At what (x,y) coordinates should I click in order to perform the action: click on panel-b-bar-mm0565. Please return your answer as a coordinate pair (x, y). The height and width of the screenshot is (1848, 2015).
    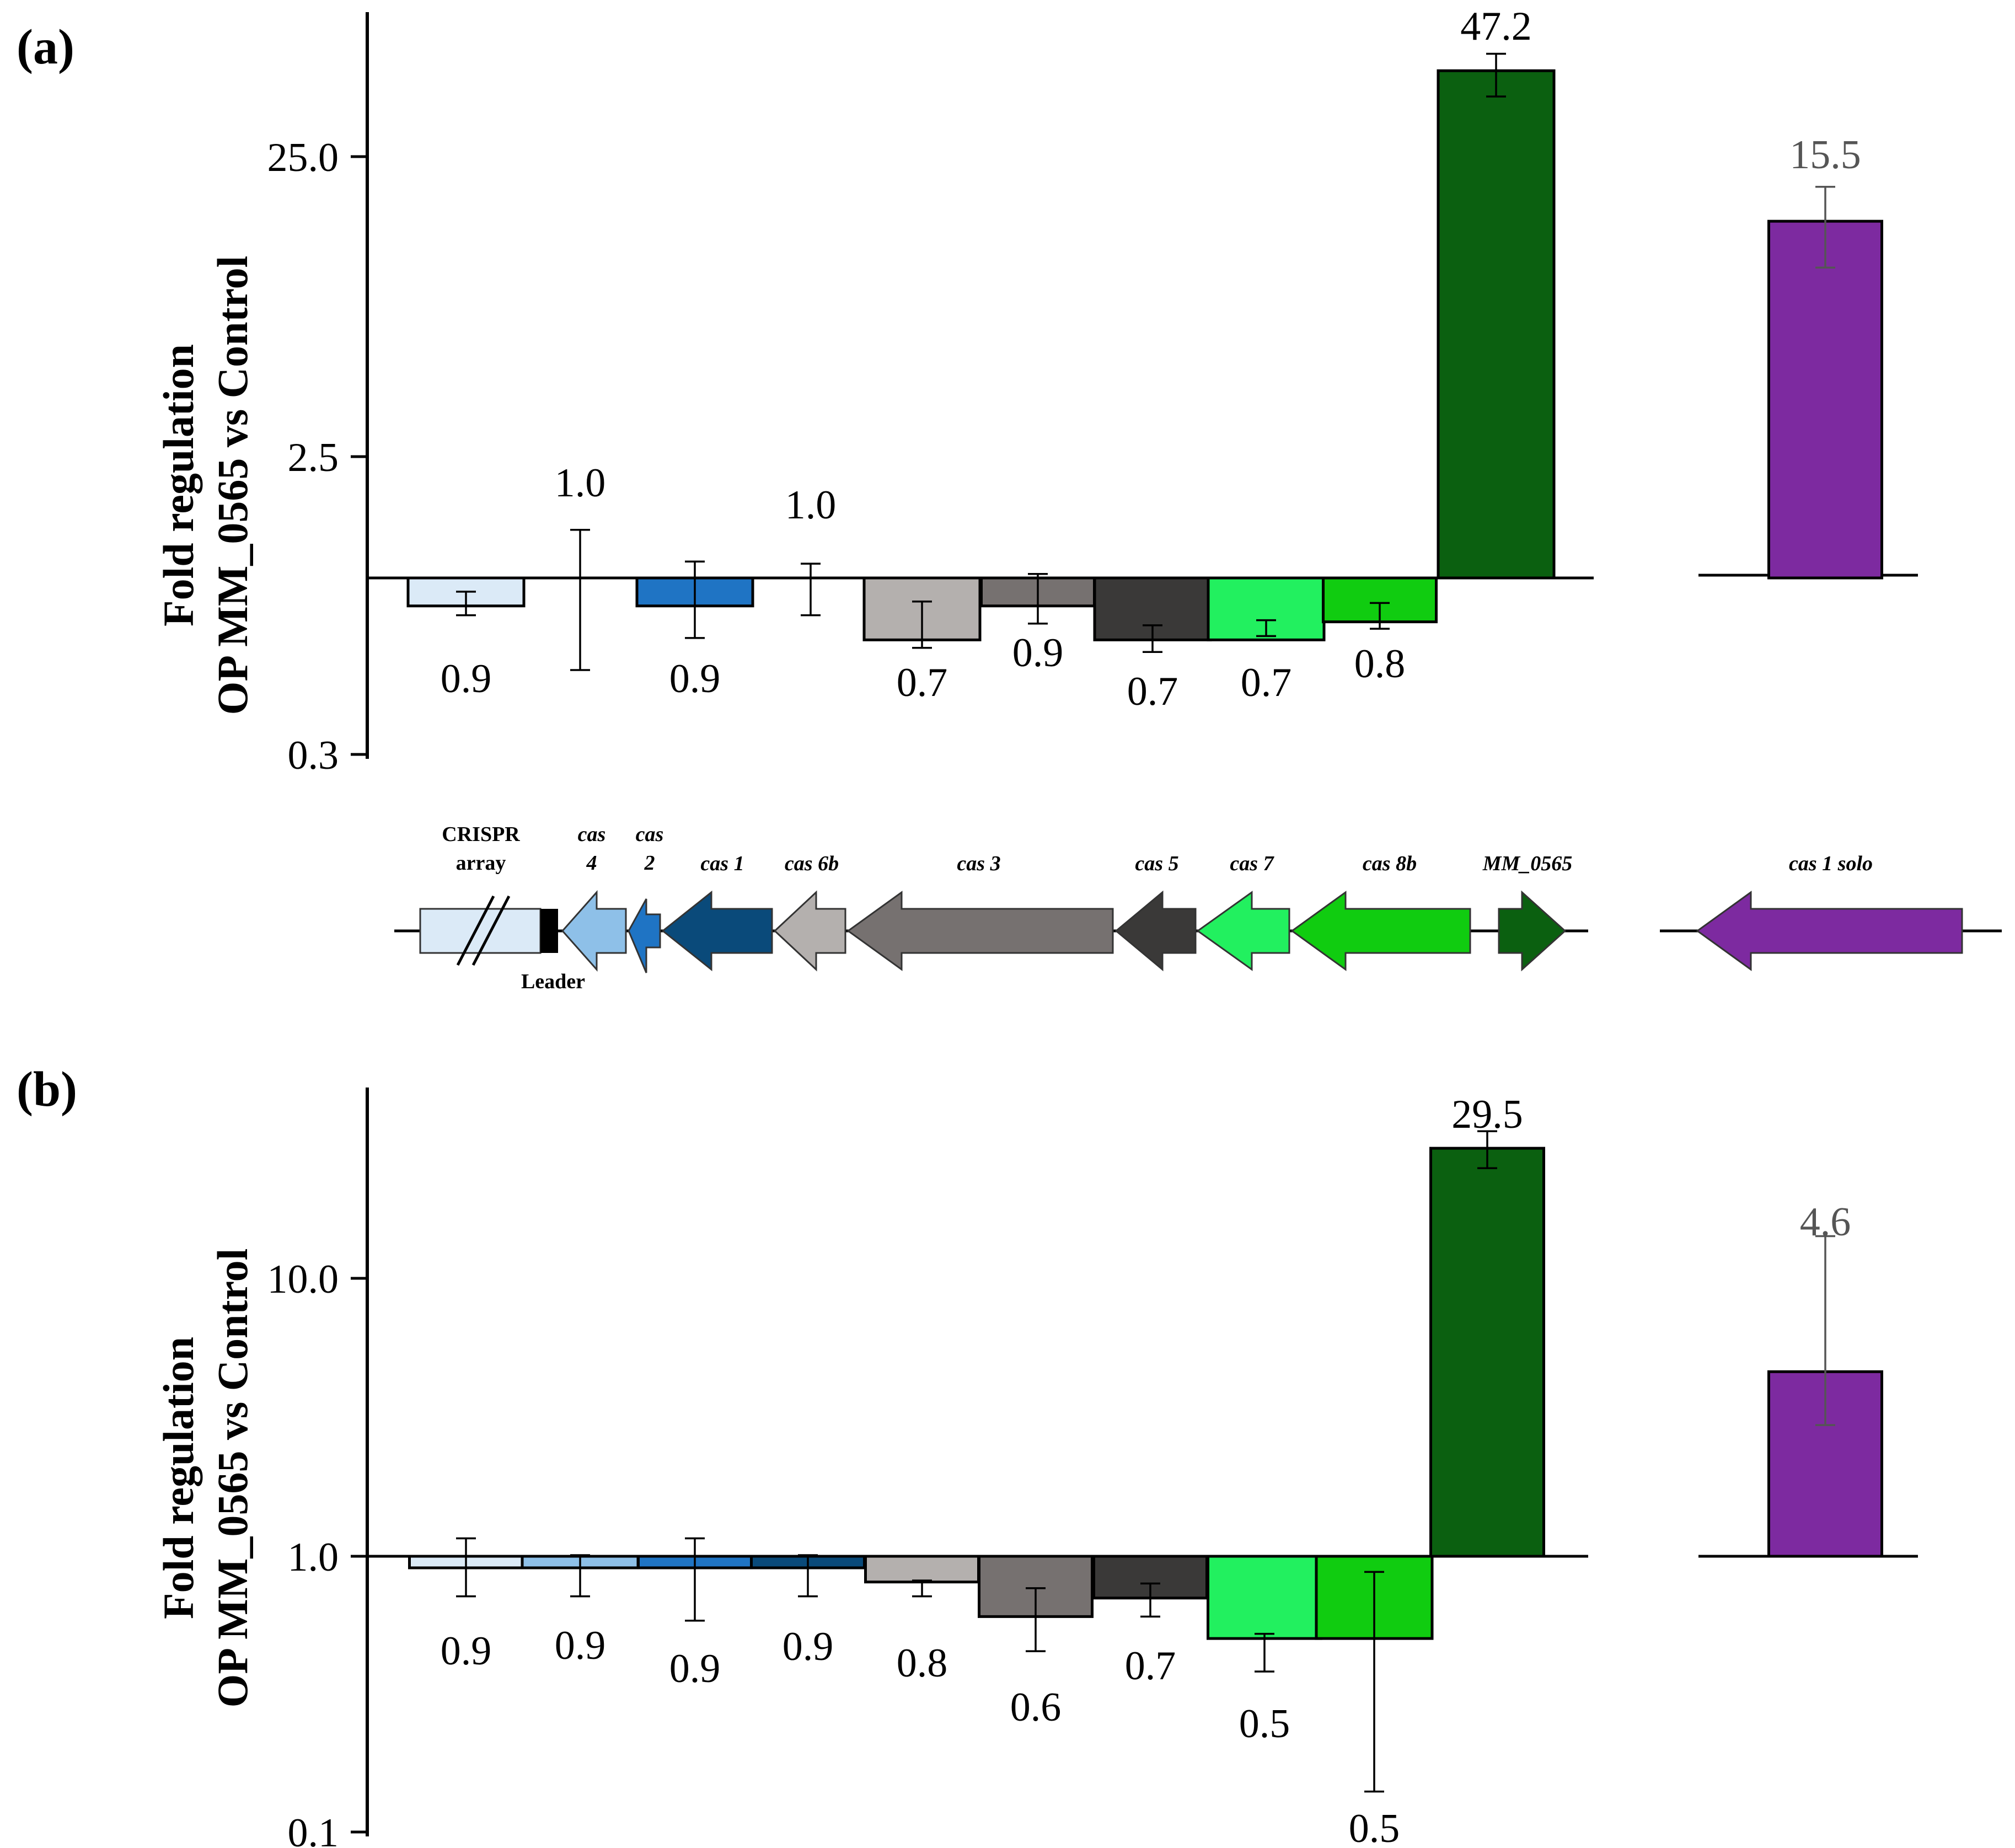
    Looking at the image, I should click on (1487, 1352).